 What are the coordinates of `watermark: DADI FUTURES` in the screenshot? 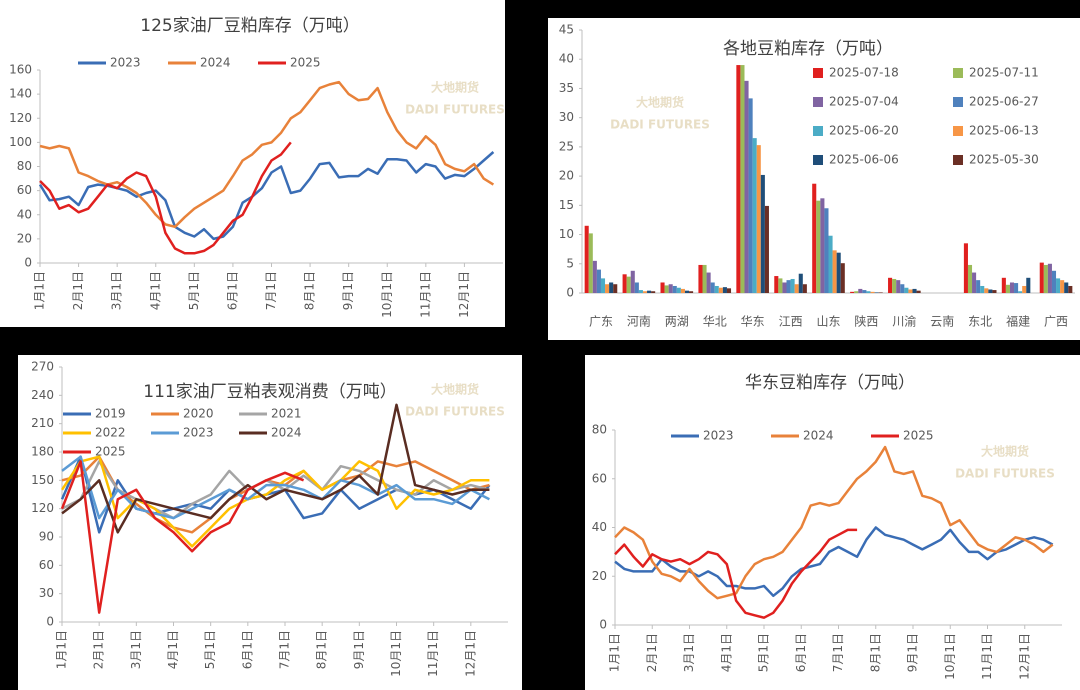 It's located at (1005, 474).